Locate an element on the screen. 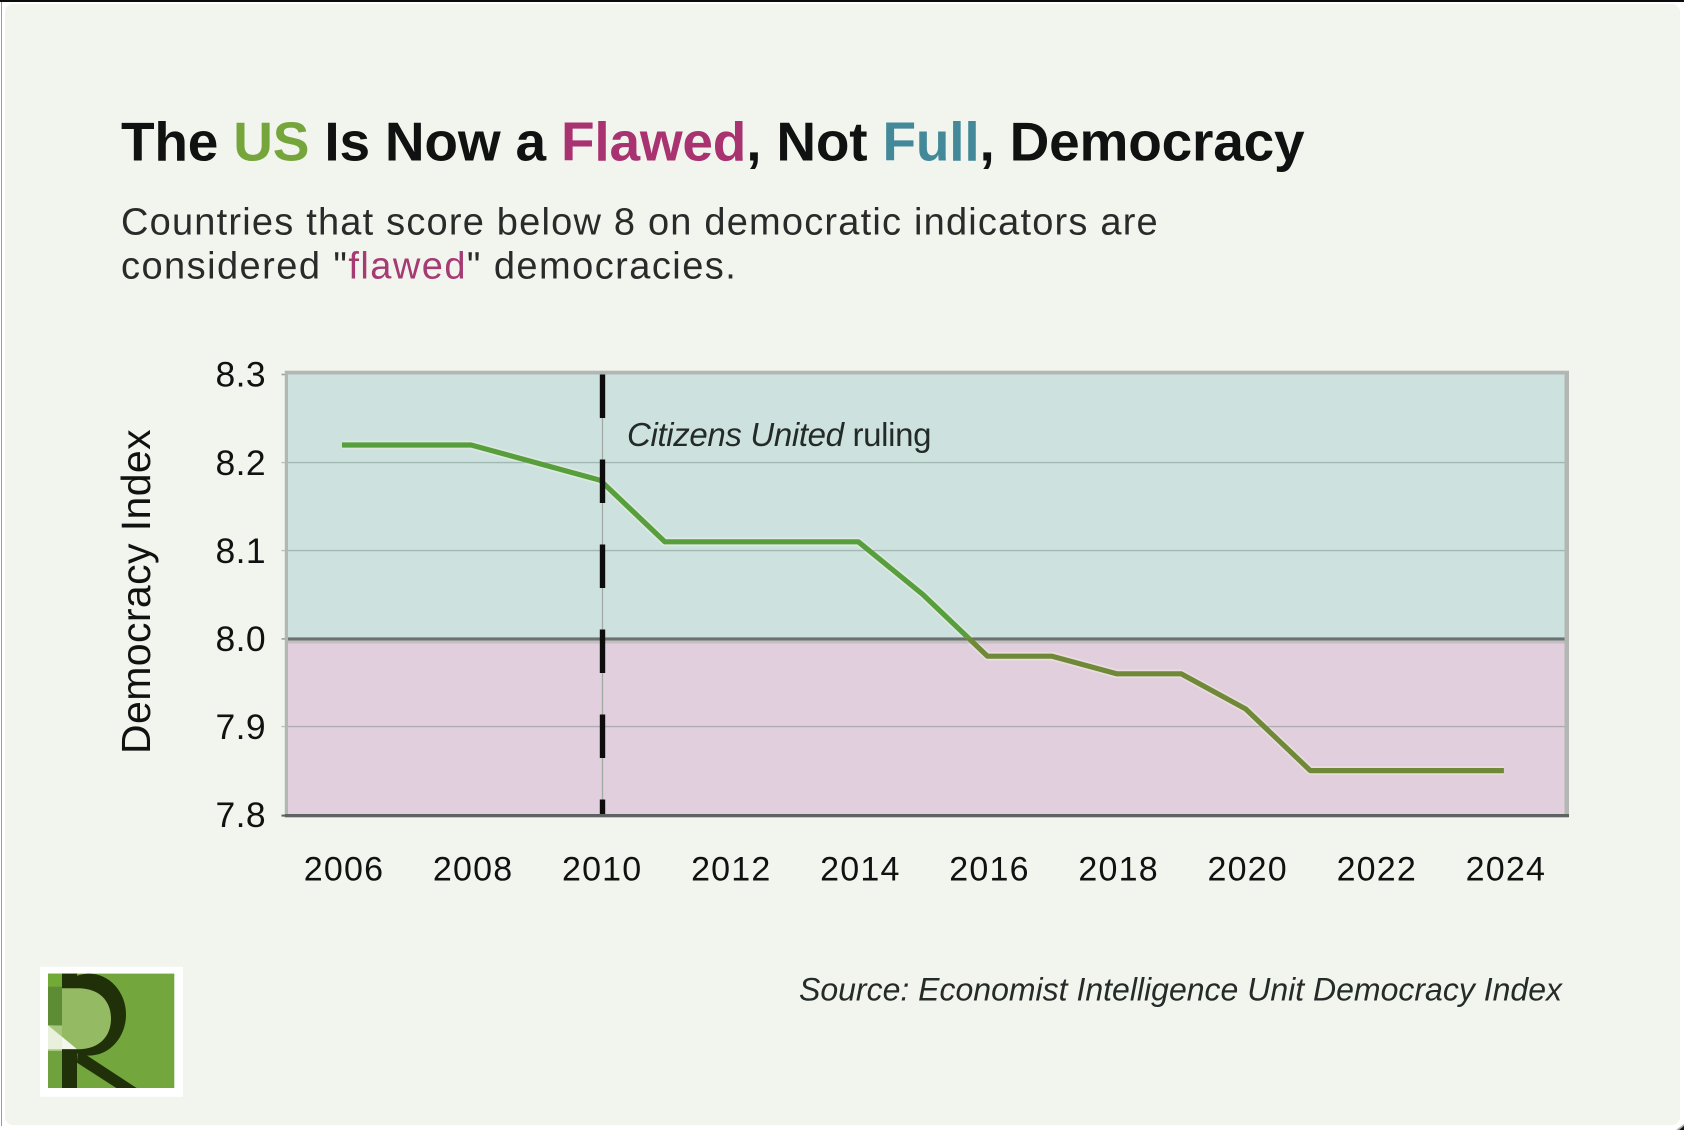 This screenshot has height=1130, width=1684. svg-text: 2020 is located at coordinates (1247, 870).